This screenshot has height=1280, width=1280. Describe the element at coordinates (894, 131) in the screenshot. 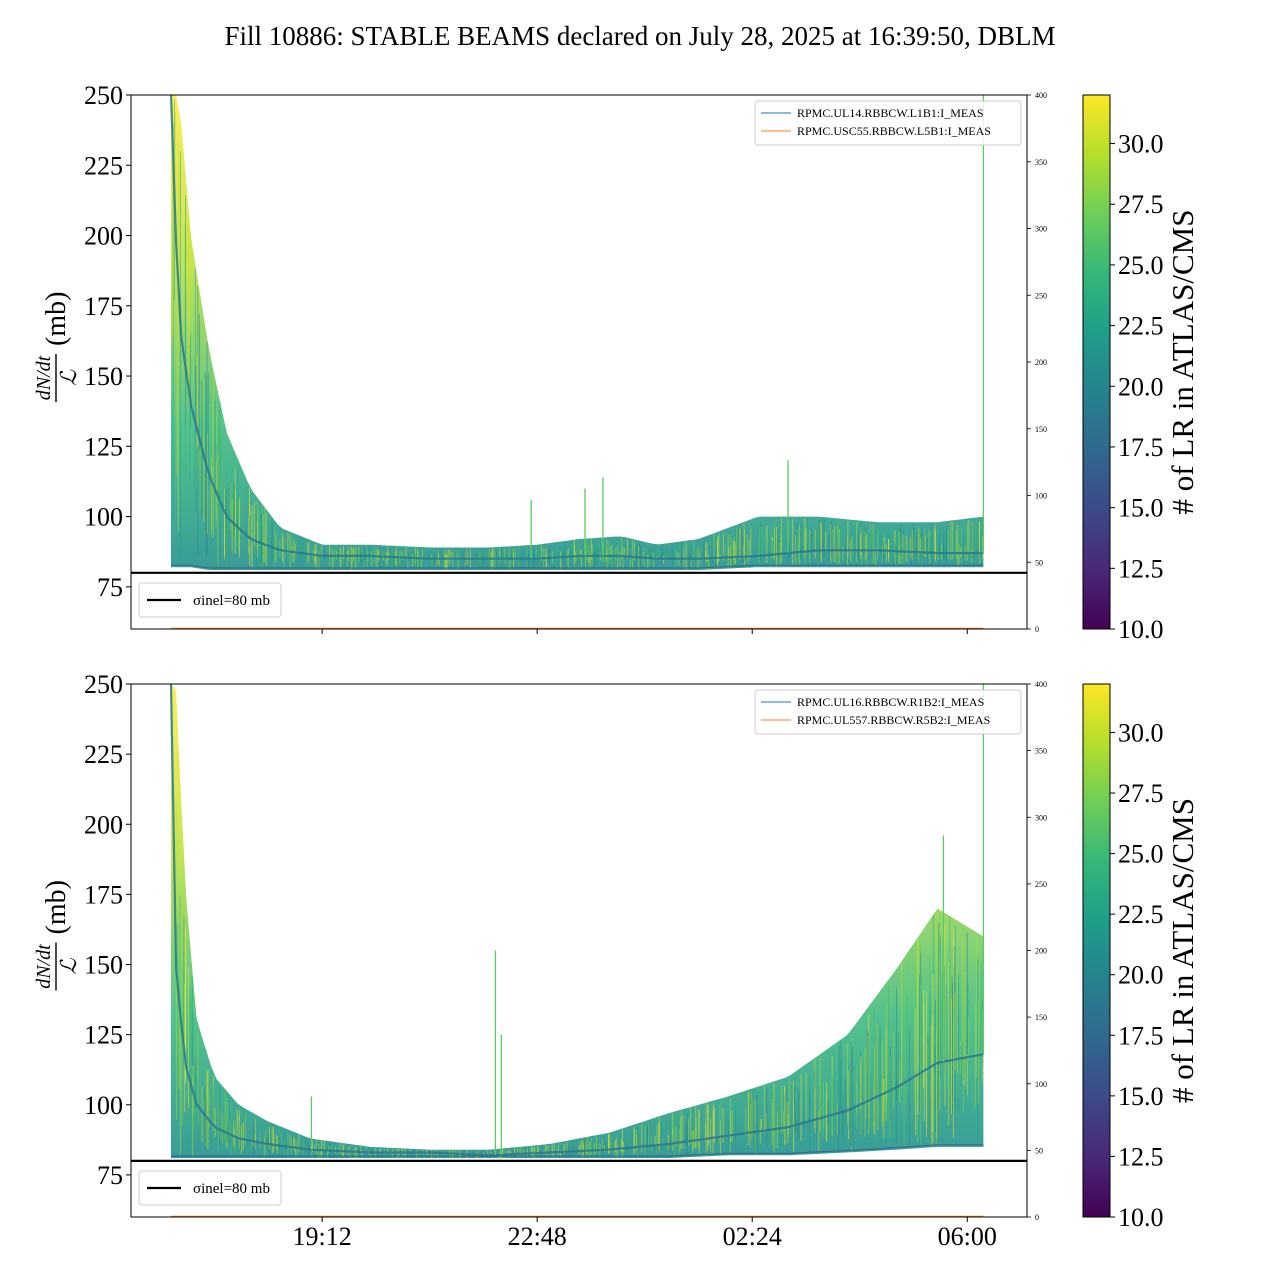

I see `legend-entry: RPMC.USC55.RBBCW.L5B1:I_MEAS` at that location.